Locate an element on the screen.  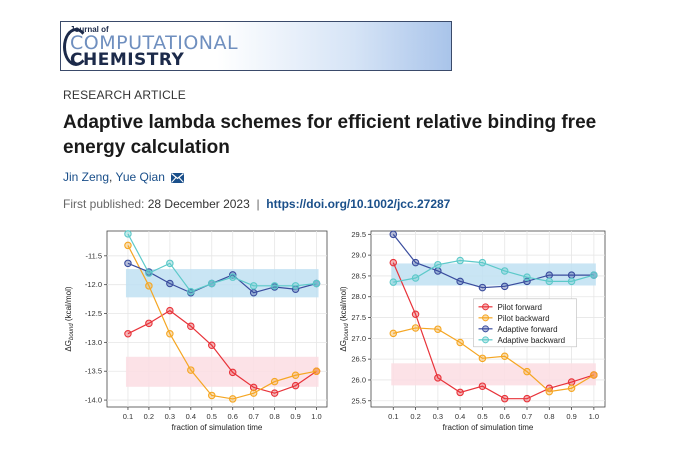
published-label: First published: is located at coordinates (104, 204).